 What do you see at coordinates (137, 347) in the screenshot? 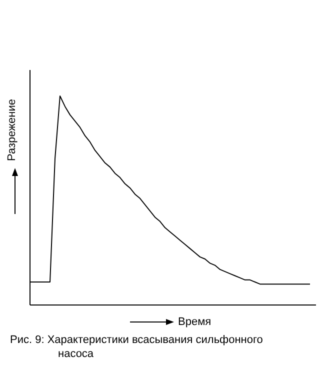
I see `text: Рис. 9: Характеристики всасывания сильфонного насоса` at bounding box center [137, 347].